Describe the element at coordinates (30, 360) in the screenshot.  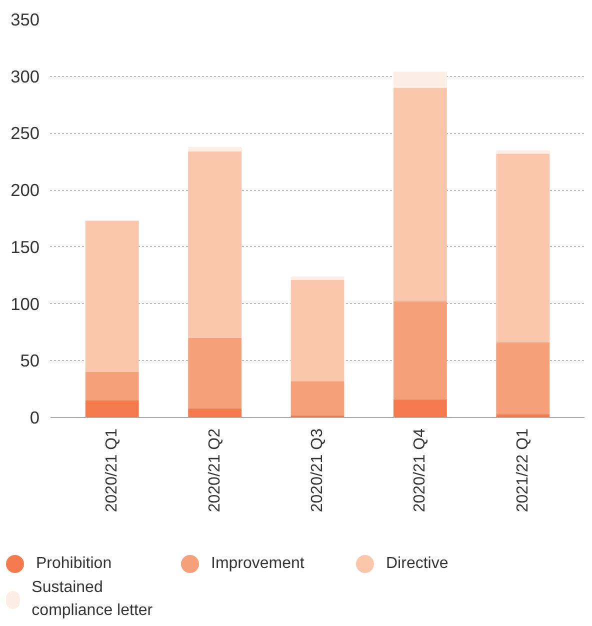
I see `y-tick-label: 50` at that location.